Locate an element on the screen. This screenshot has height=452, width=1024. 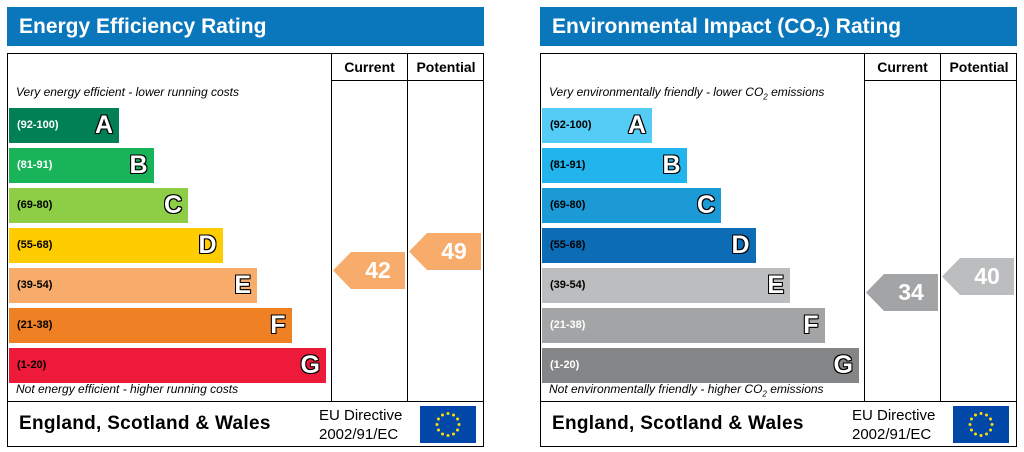
band-letter: E is located at coordinates (775, 285).